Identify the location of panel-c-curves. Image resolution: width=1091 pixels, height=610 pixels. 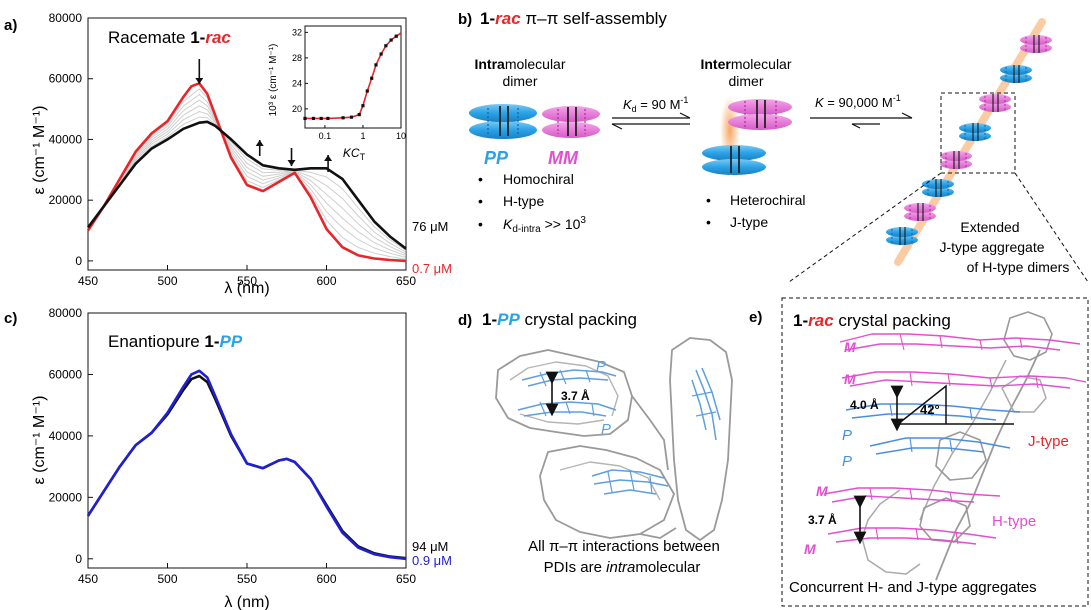
(246, 465).